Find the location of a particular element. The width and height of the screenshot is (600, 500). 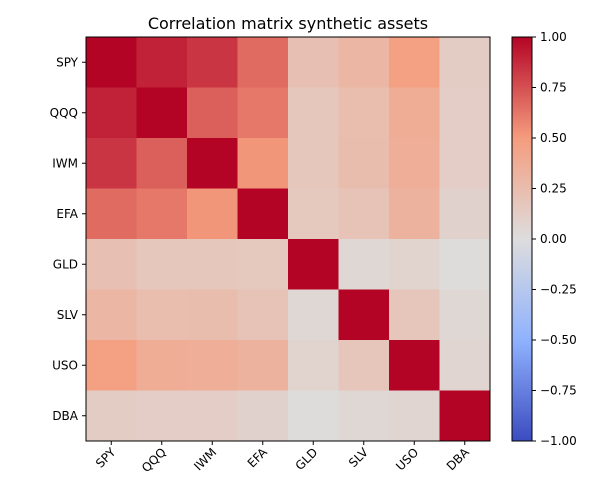

heatmap-cell-uso-uso is located at coordinates (414, 365).